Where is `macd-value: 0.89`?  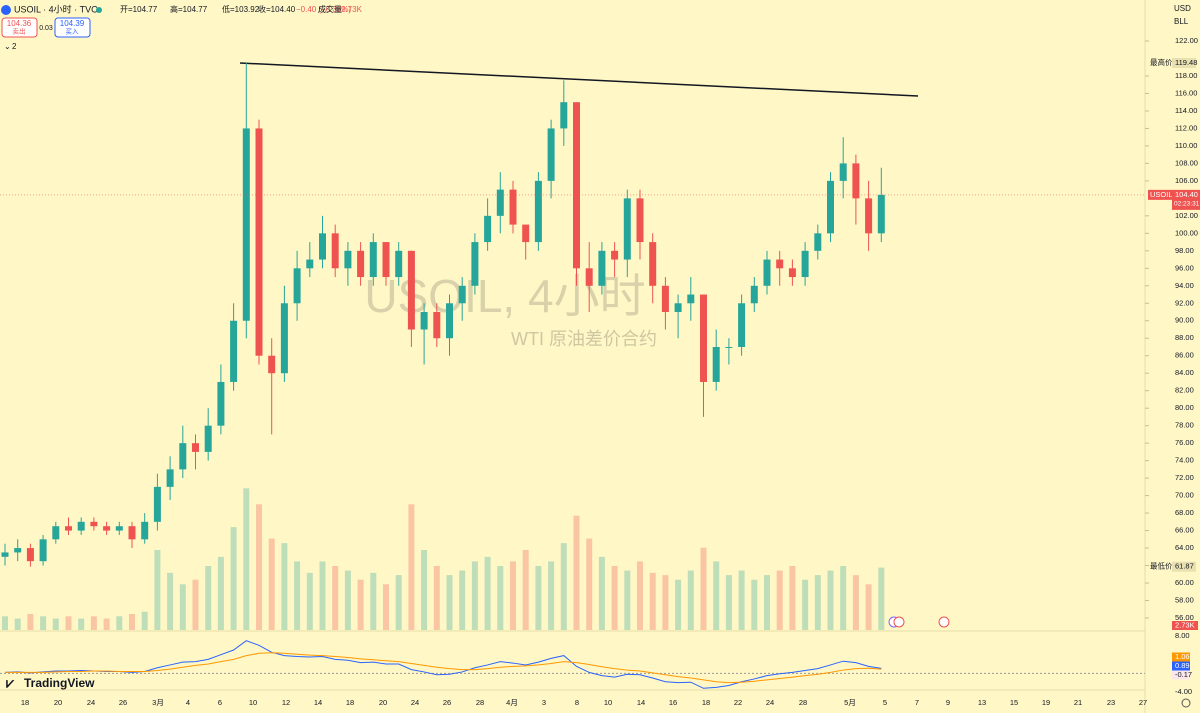
macd-value: 0.89 is located at coordinates (1182, 665).